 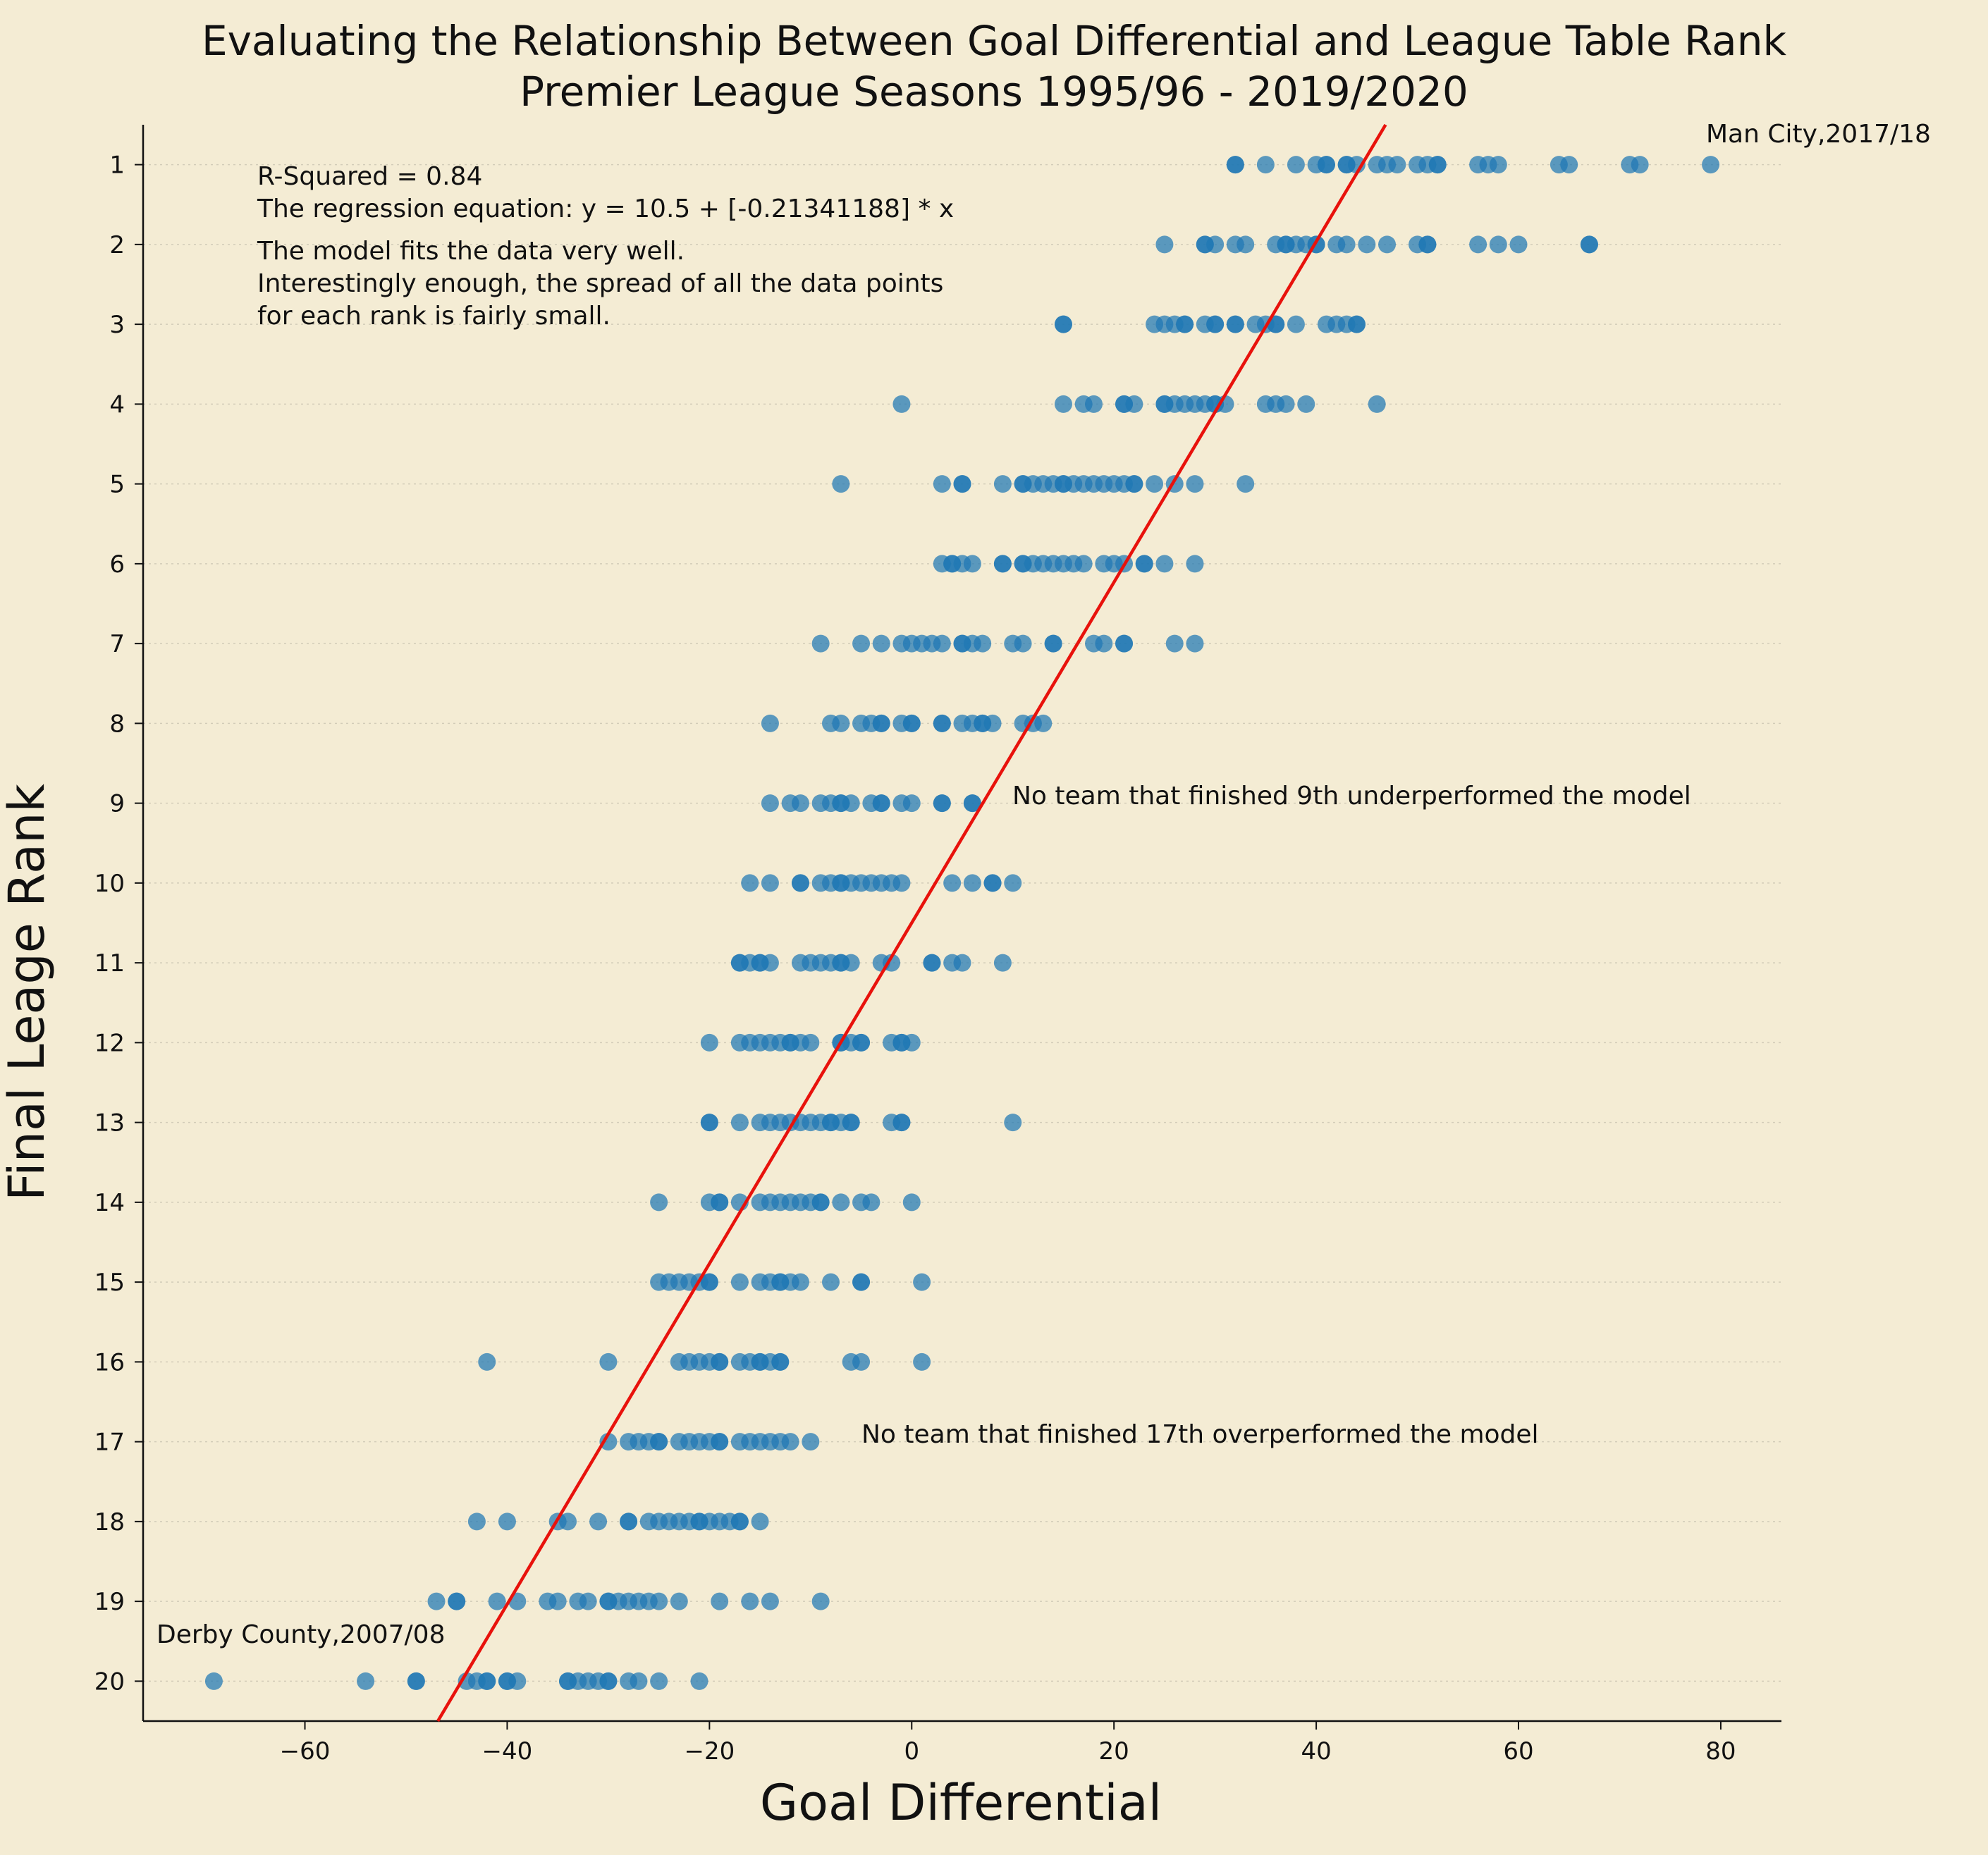 What do you see at coordinates (301, 1634) in the screenshot?
I see `annotation-bottom-point: Derby County,2007/08` at bounding box center [301, 1634].